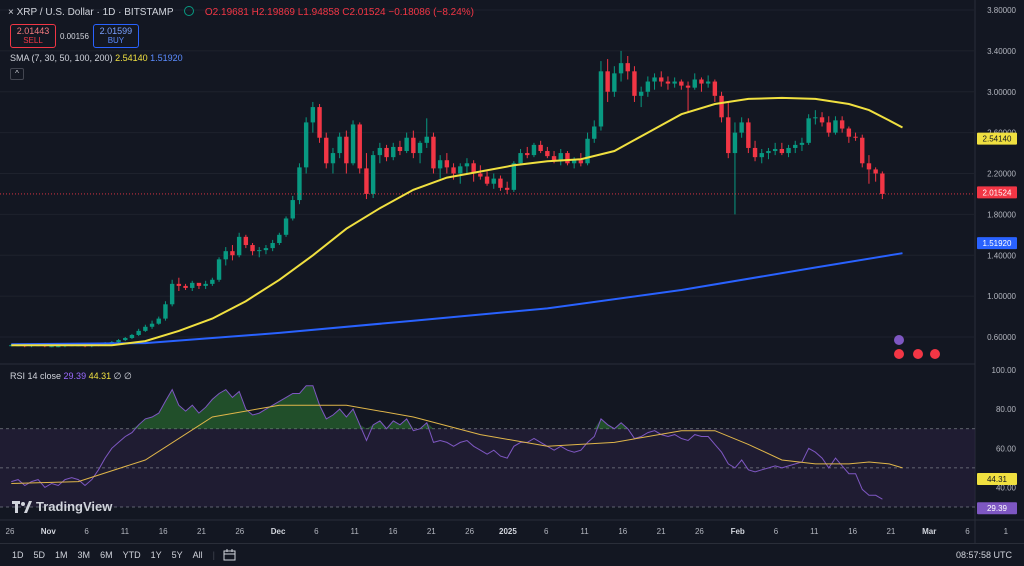 The image size is (1024, 566). Describe the element at coordinates (197, 555) in the screenshot. I see `range-all-button: All` at that location.